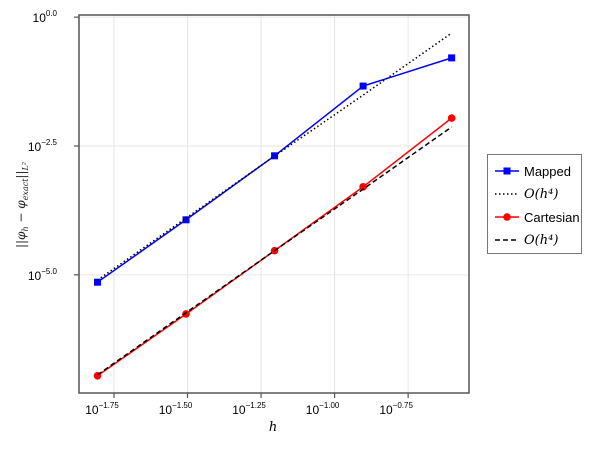 This screenshot has height=450, width=600. Describe the element at coordinates (323, 409) in the screenshot. I see `x-tick-label: 10−1.00` at that location.